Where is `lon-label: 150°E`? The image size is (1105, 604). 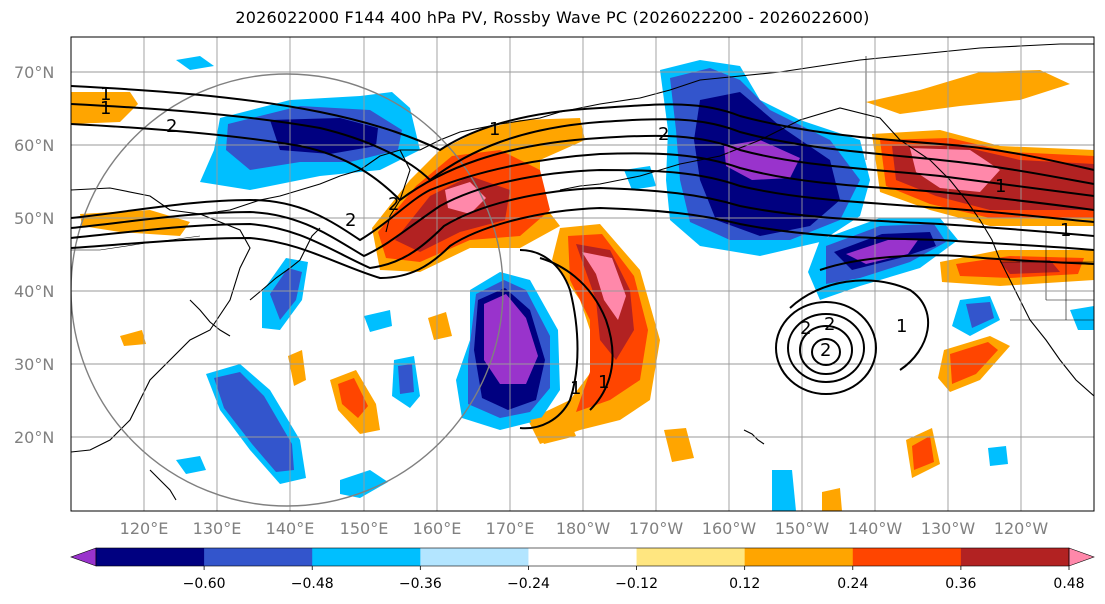 lon-label: 150°E is located at coordinates (364, 528).